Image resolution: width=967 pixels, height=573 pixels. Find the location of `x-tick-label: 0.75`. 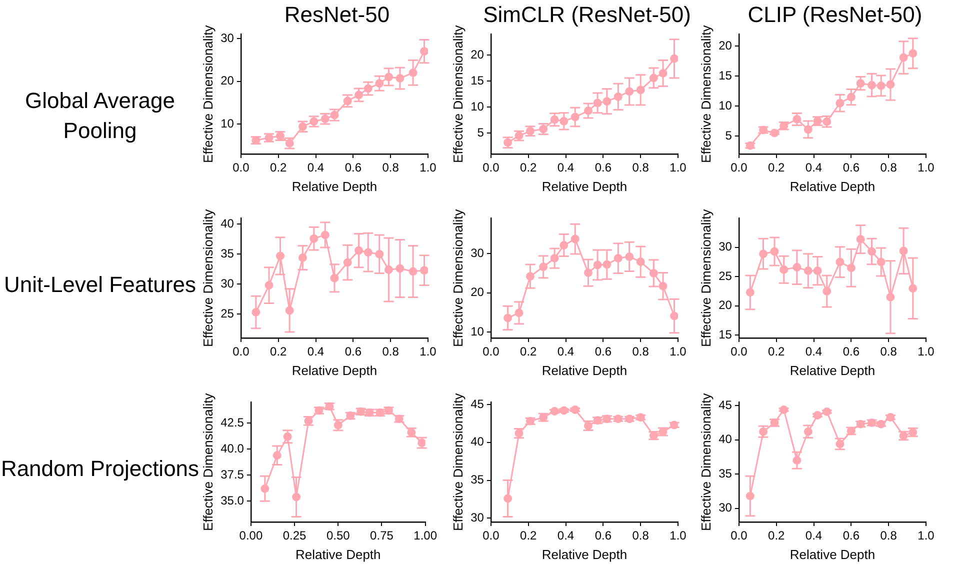

x-tick-label: 0.75 is located at coordinates (382, 535).